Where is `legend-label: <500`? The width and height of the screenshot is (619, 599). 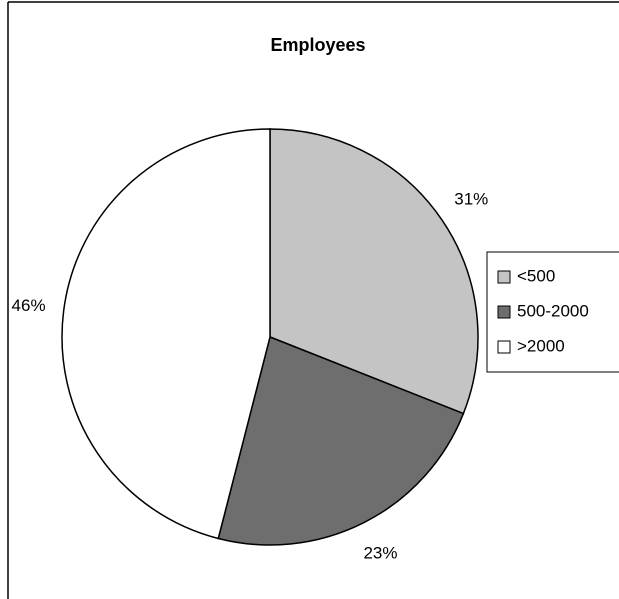
legend-label: <500 is located at coordinates (536, 275).